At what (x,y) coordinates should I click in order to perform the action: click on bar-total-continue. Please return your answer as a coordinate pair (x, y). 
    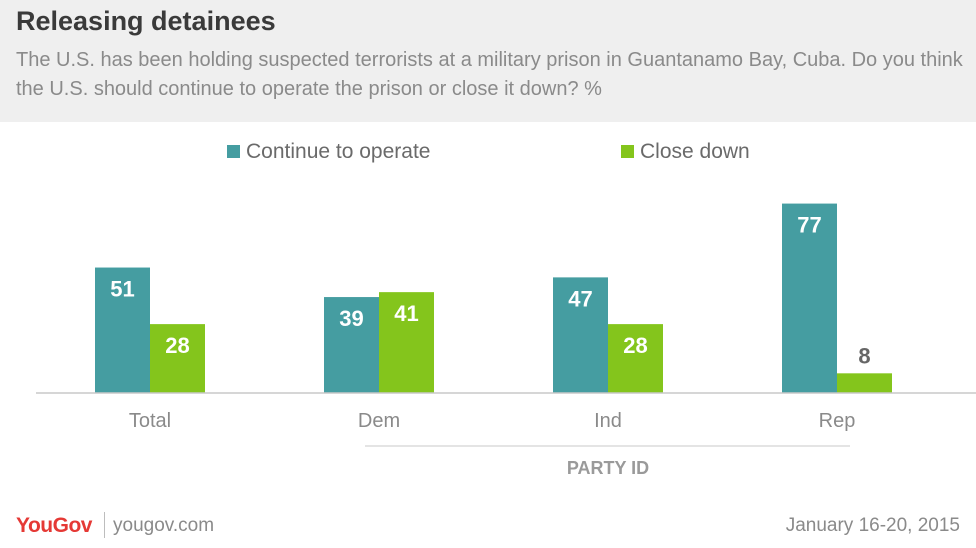
    Looking at the image, I should click on (122, 330).